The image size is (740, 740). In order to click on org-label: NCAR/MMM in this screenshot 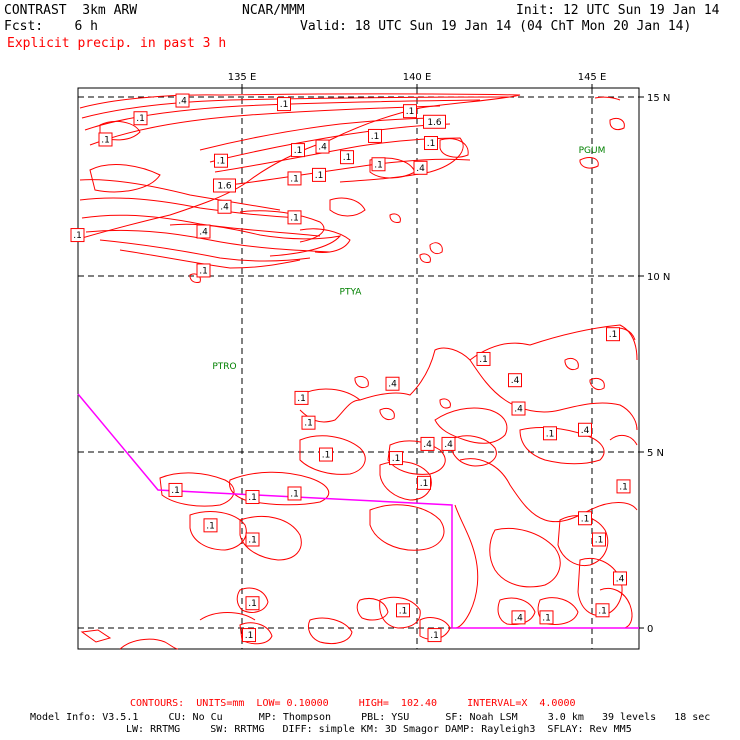, I will do `click(273, 10)`.